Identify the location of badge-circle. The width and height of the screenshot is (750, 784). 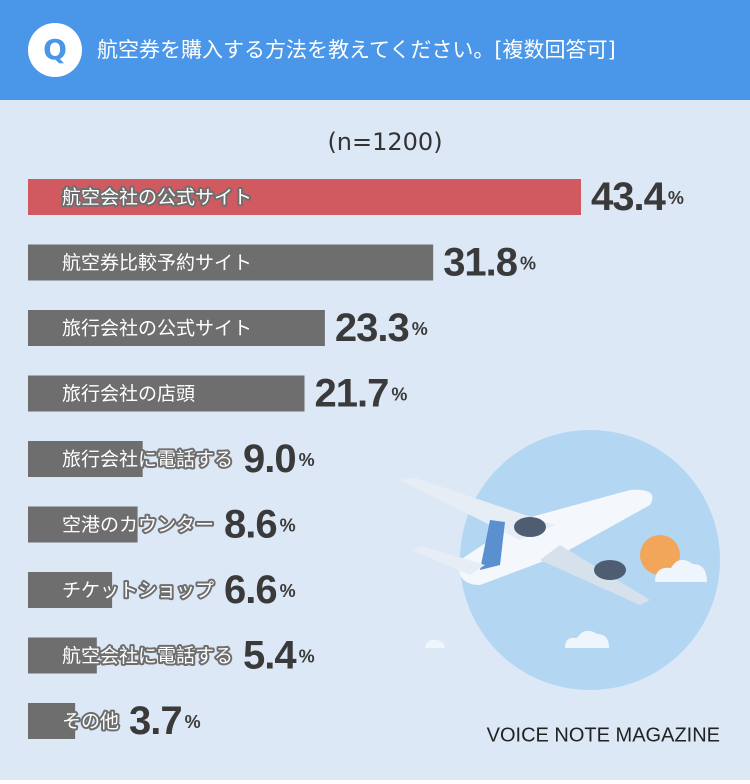
(55, 50).